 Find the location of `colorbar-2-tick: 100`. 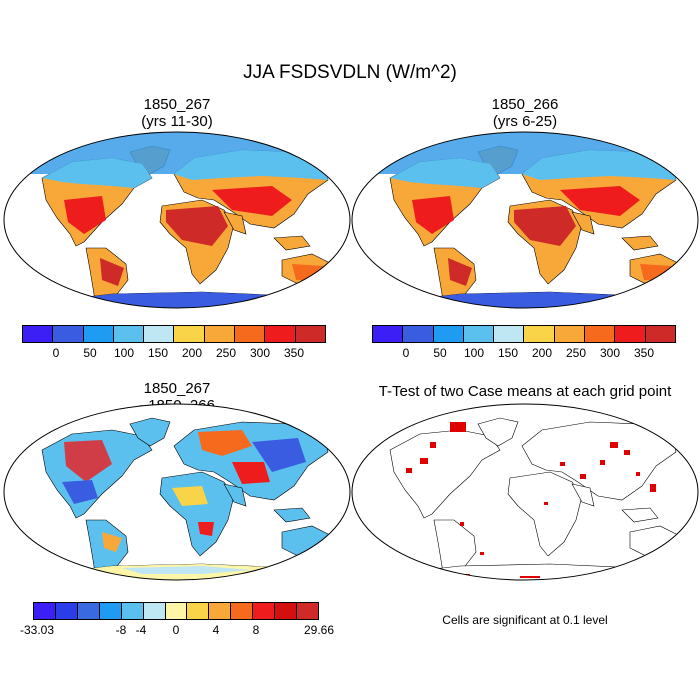

colorbar-2-tick: 100 is located at coordinates (474, 353).